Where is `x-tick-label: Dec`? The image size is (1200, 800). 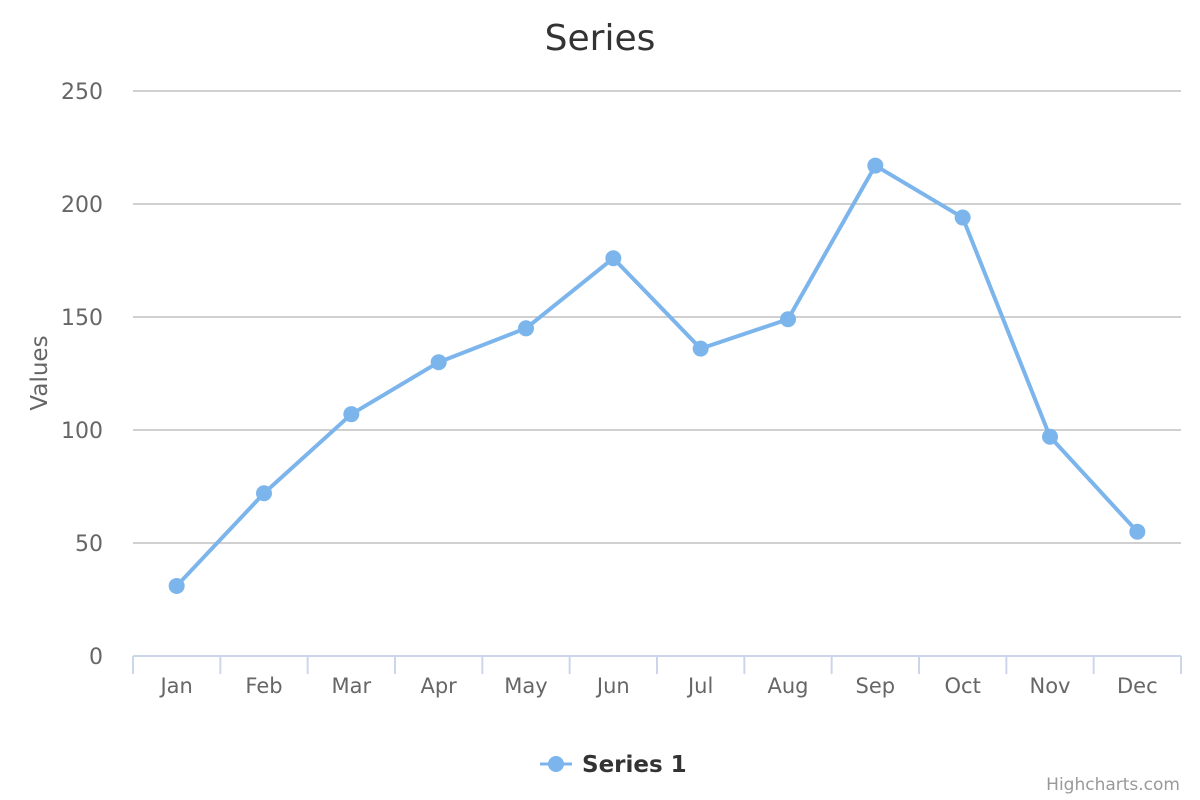
x-tick-label: Dec is located at coordinates (1137, 686).